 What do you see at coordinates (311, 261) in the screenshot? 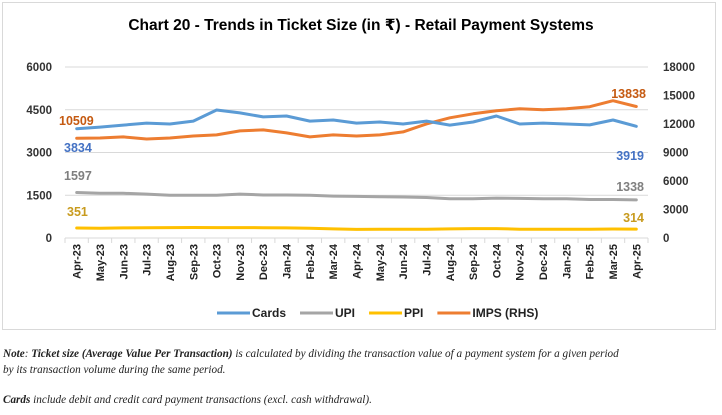
I see `x-tick-label: Feb-24` at bounding box center [311, 261].